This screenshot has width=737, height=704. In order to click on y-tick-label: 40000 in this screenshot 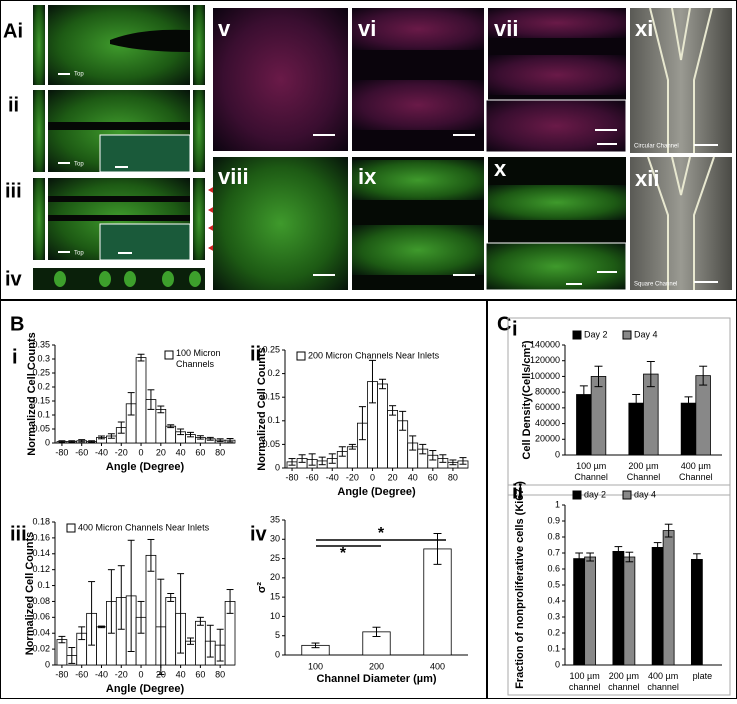, I will do `click(547, 423)`.